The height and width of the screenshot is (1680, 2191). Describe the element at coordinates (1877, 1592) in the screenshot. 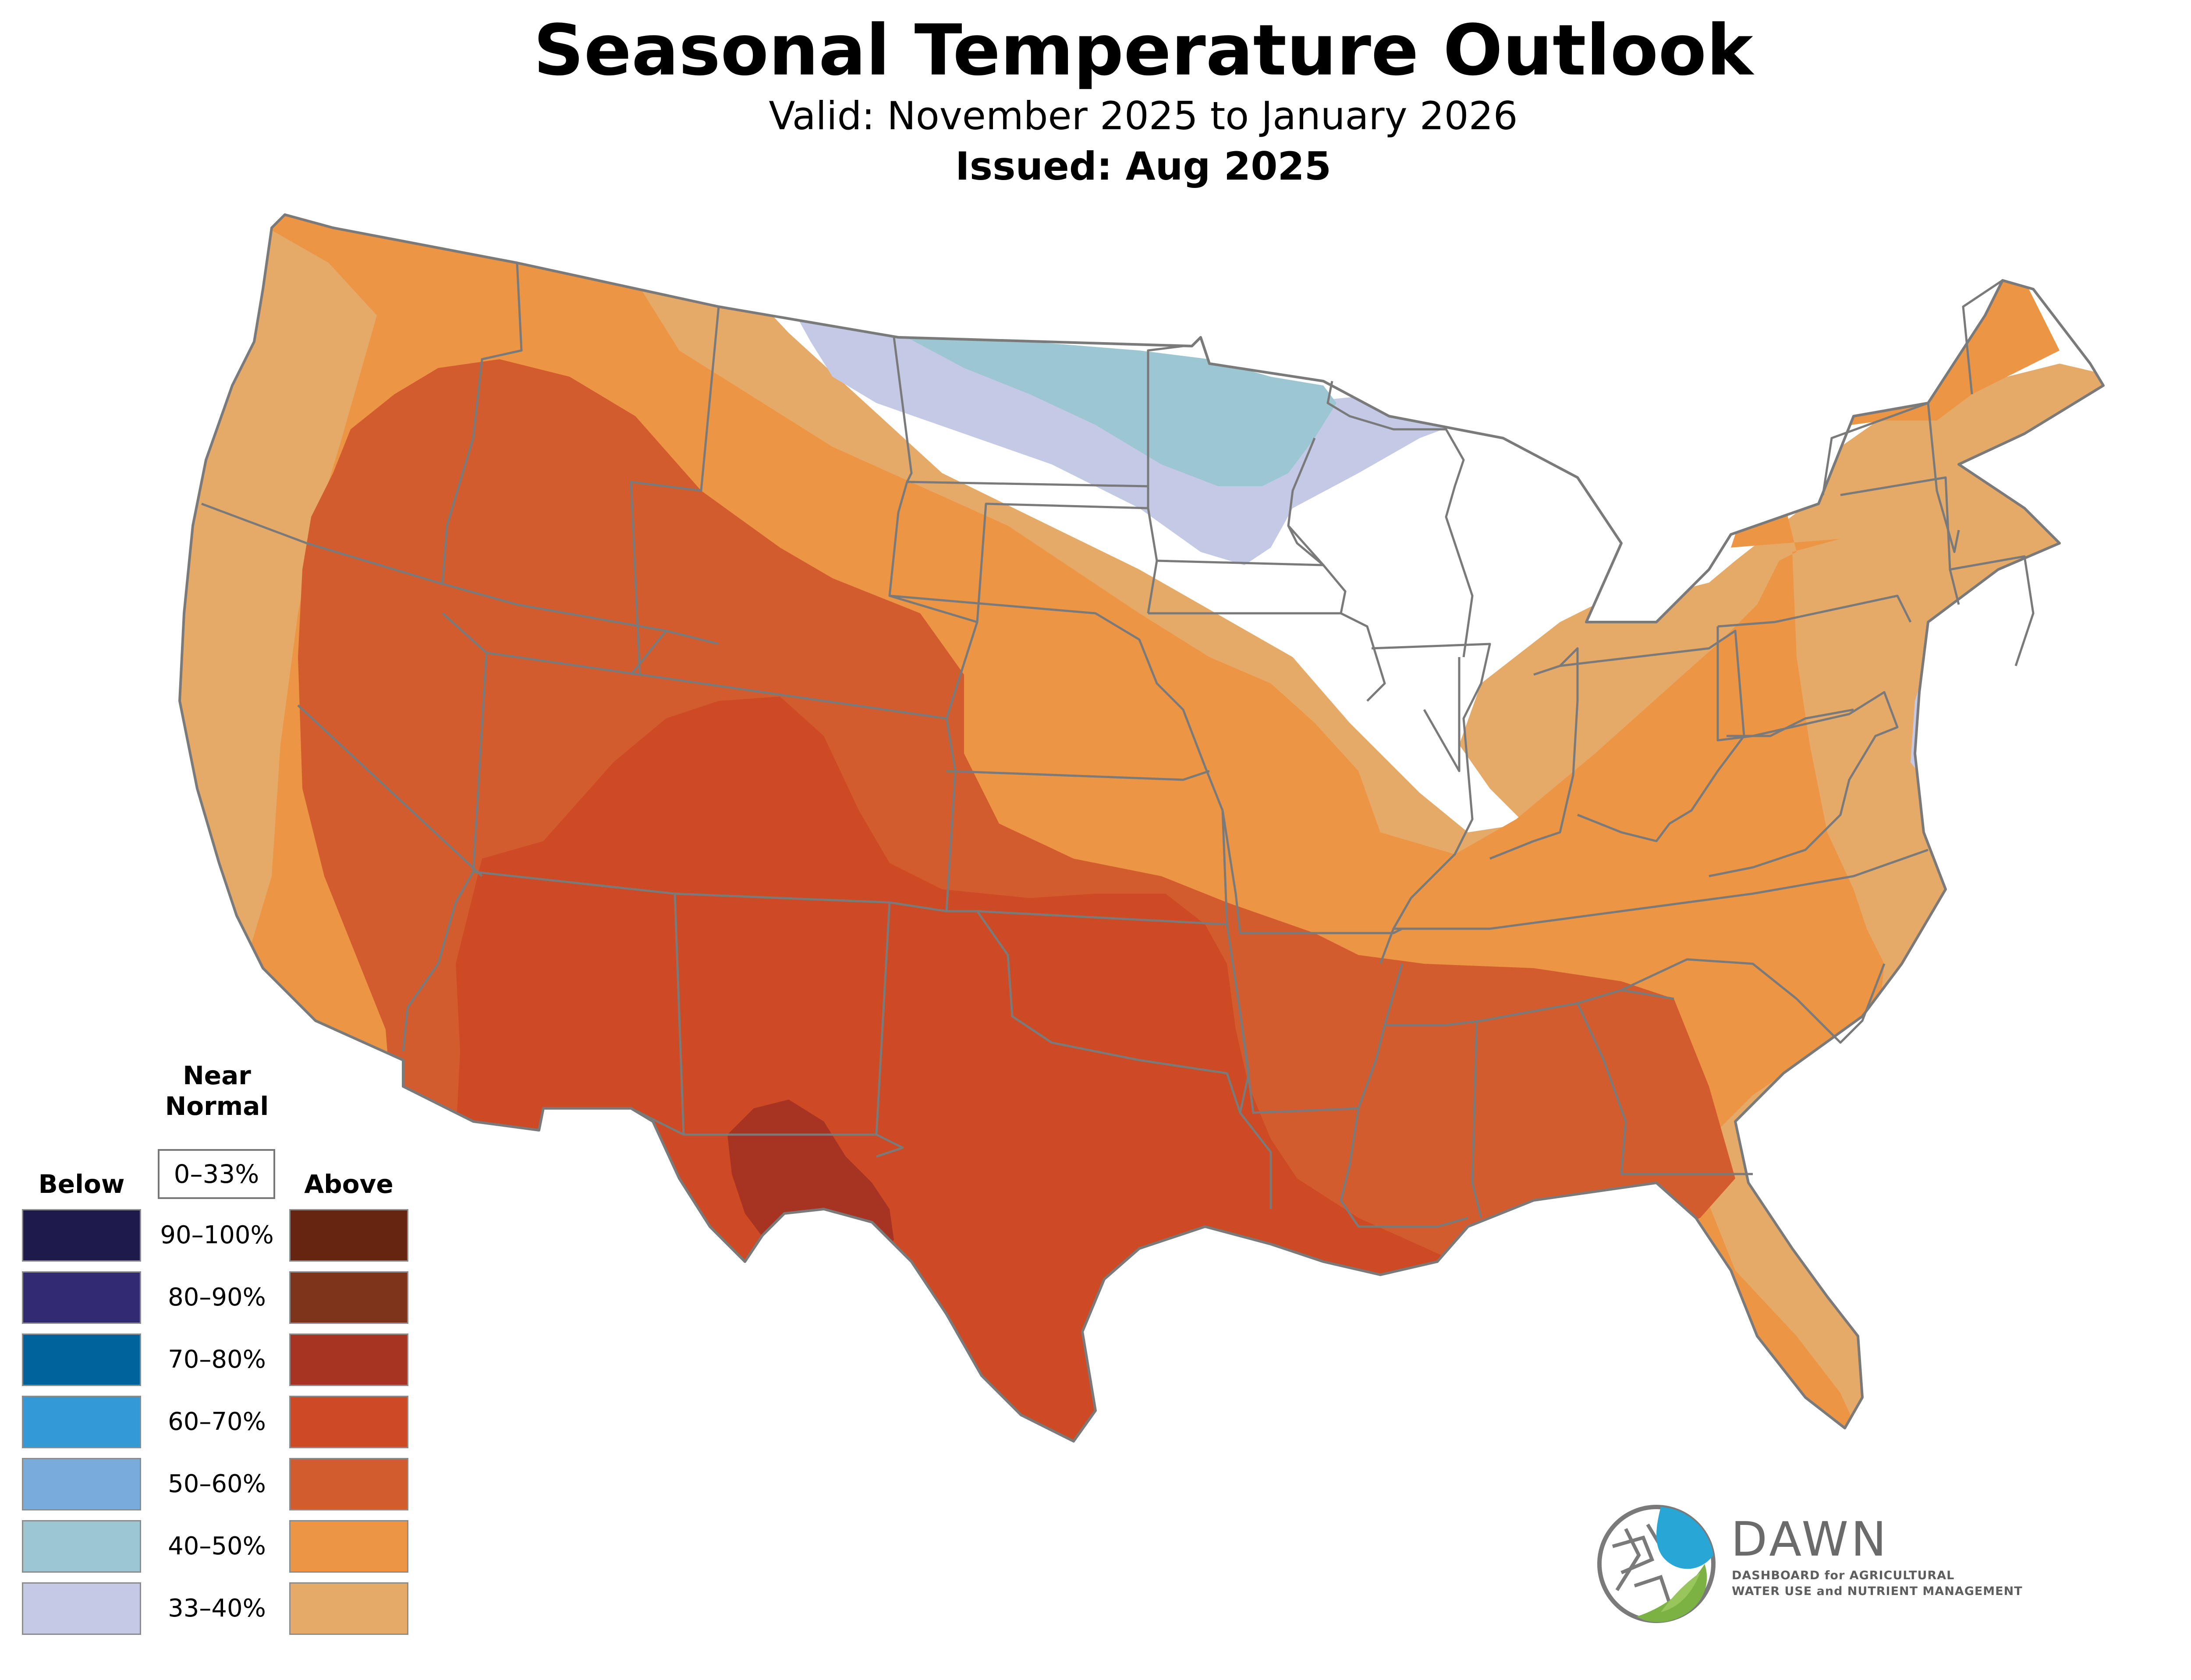

I see `dawn-logo-line-2: WATER USE and NUTRIENT MANAGEMENT` at that location.